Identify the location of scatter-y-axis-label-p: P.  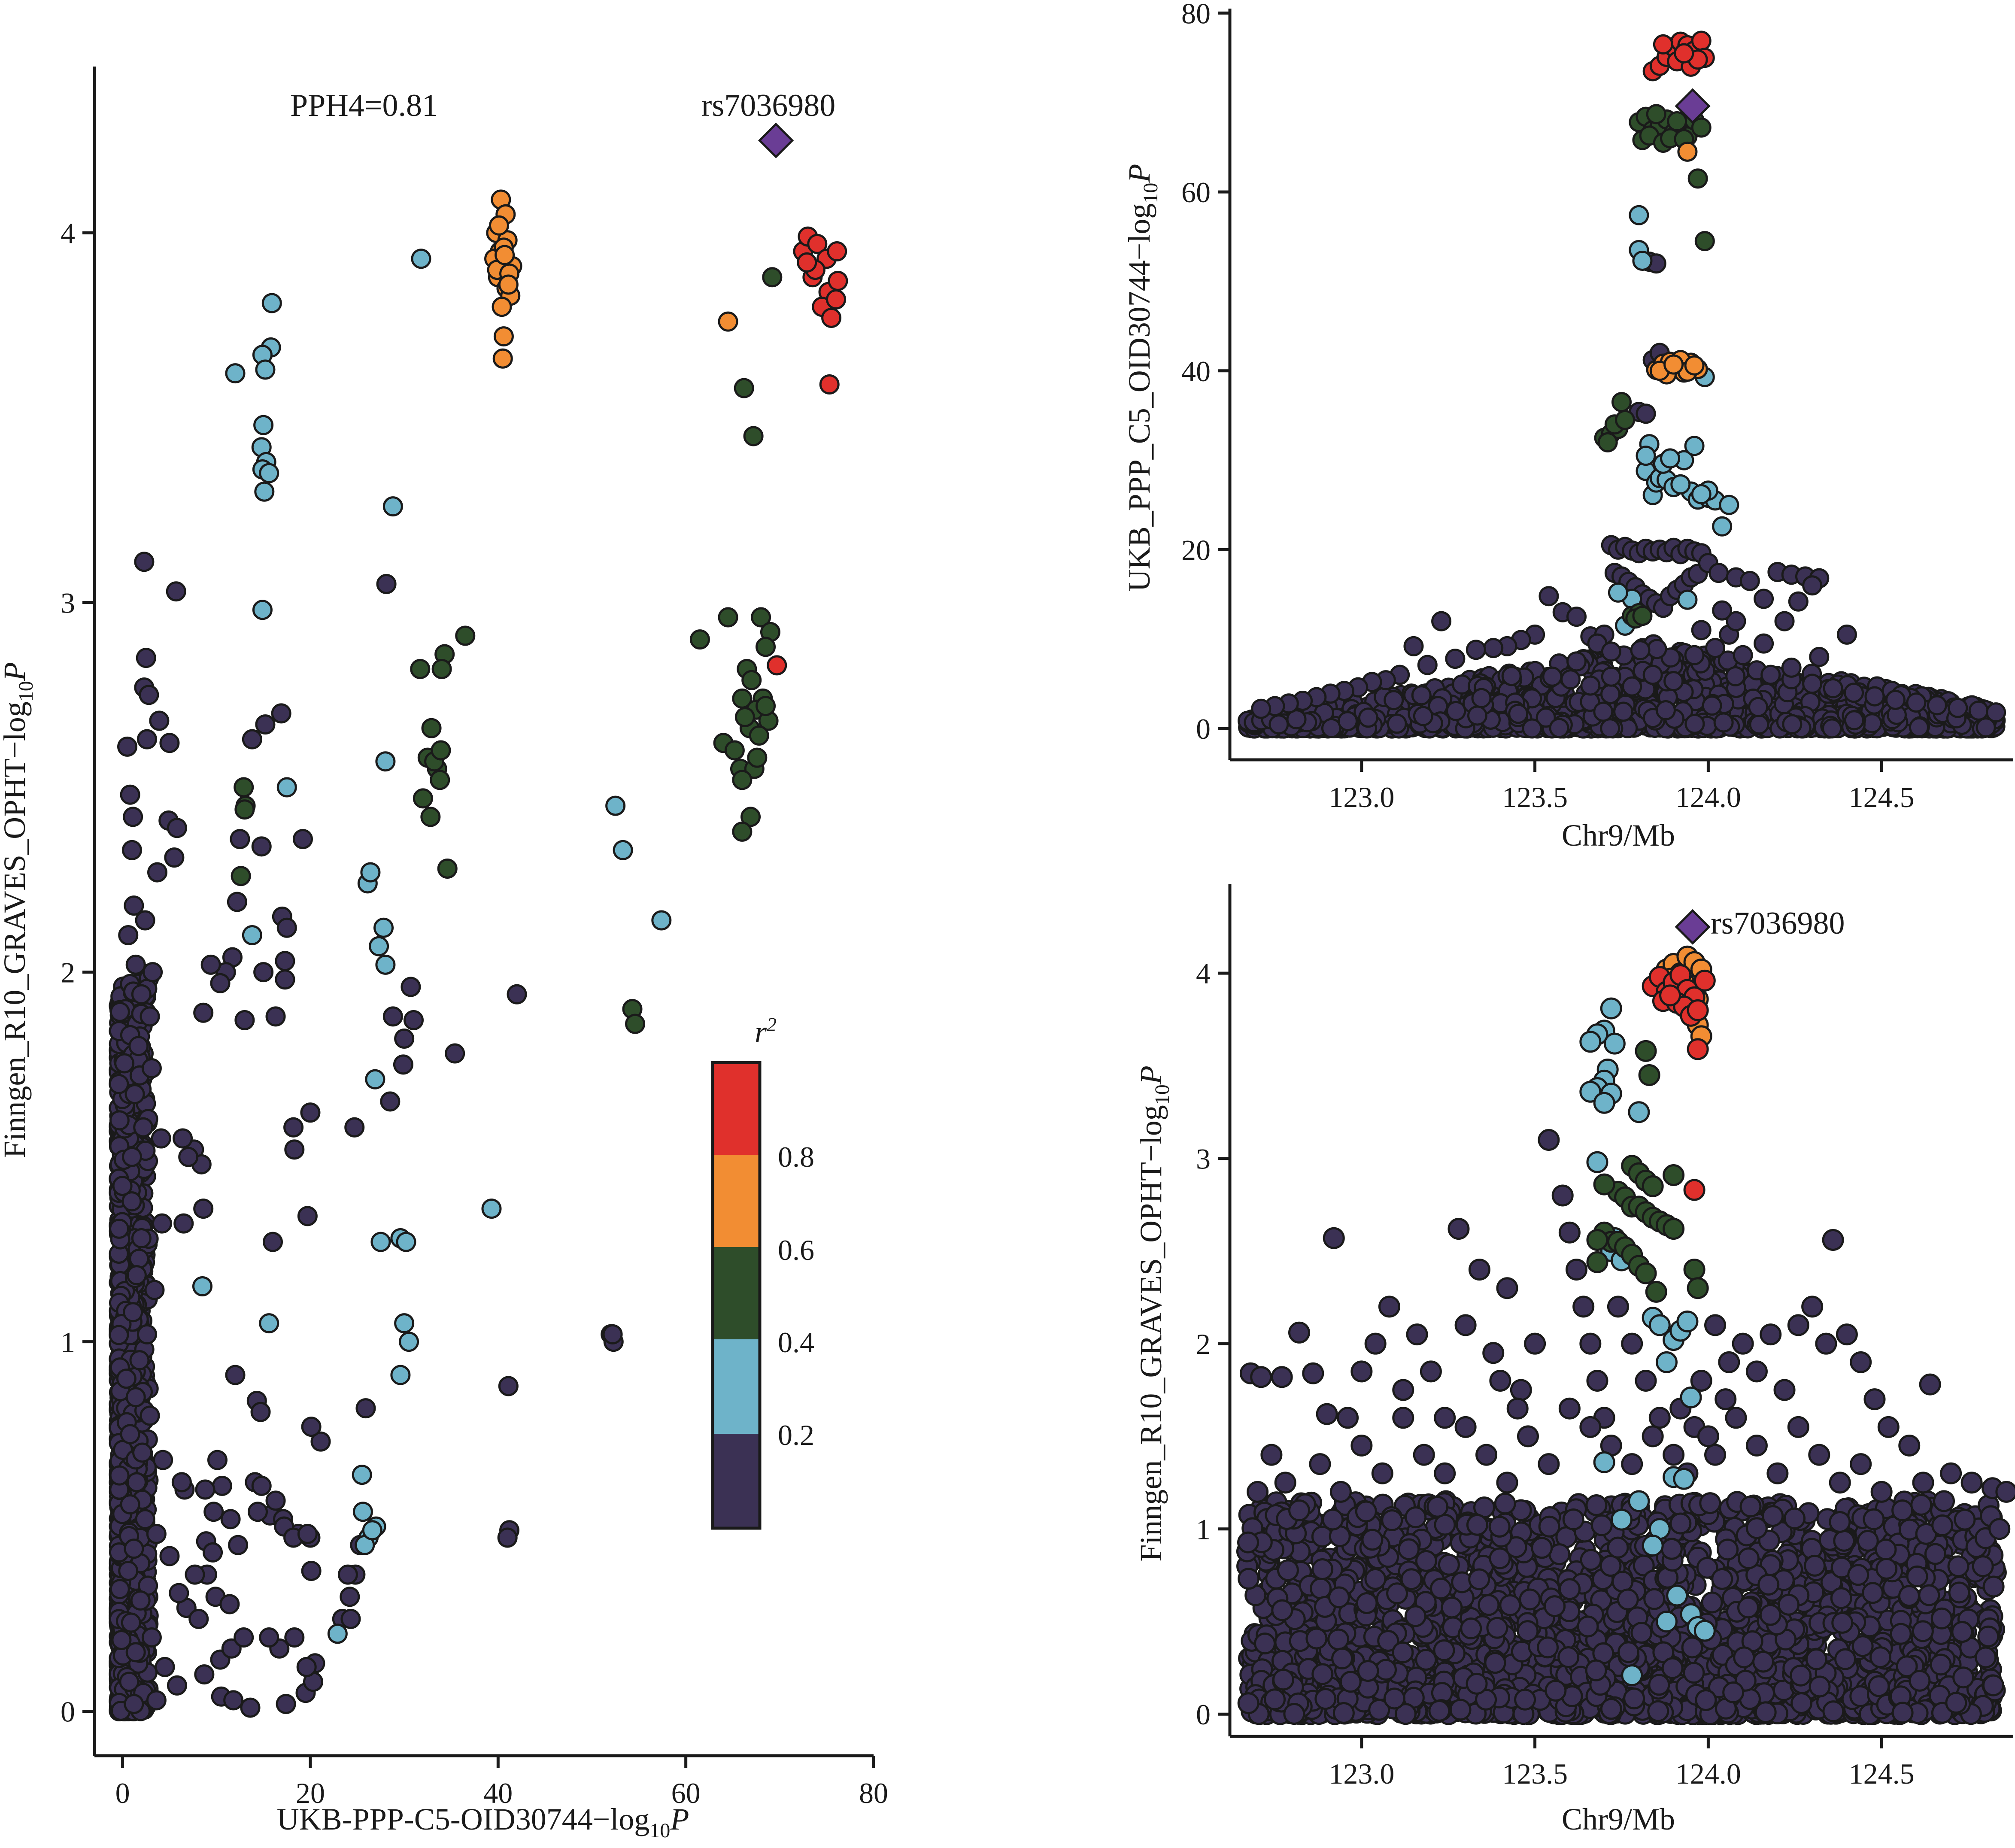
(16, 671).